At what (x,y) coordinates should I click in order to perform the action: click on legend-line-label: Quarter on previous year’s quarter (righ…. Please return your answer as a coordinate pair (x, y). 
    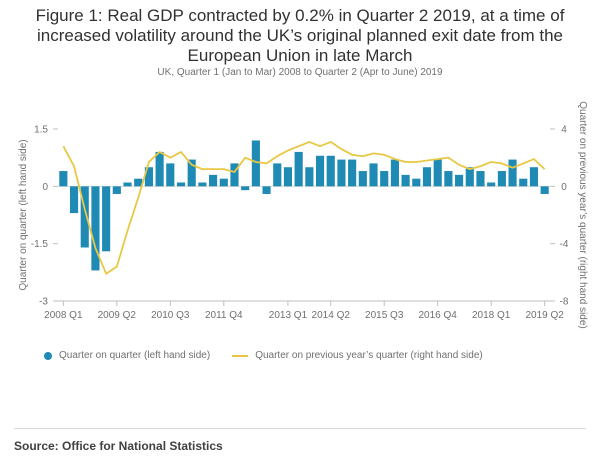
    Looking at the image, I should click on (369, 355).